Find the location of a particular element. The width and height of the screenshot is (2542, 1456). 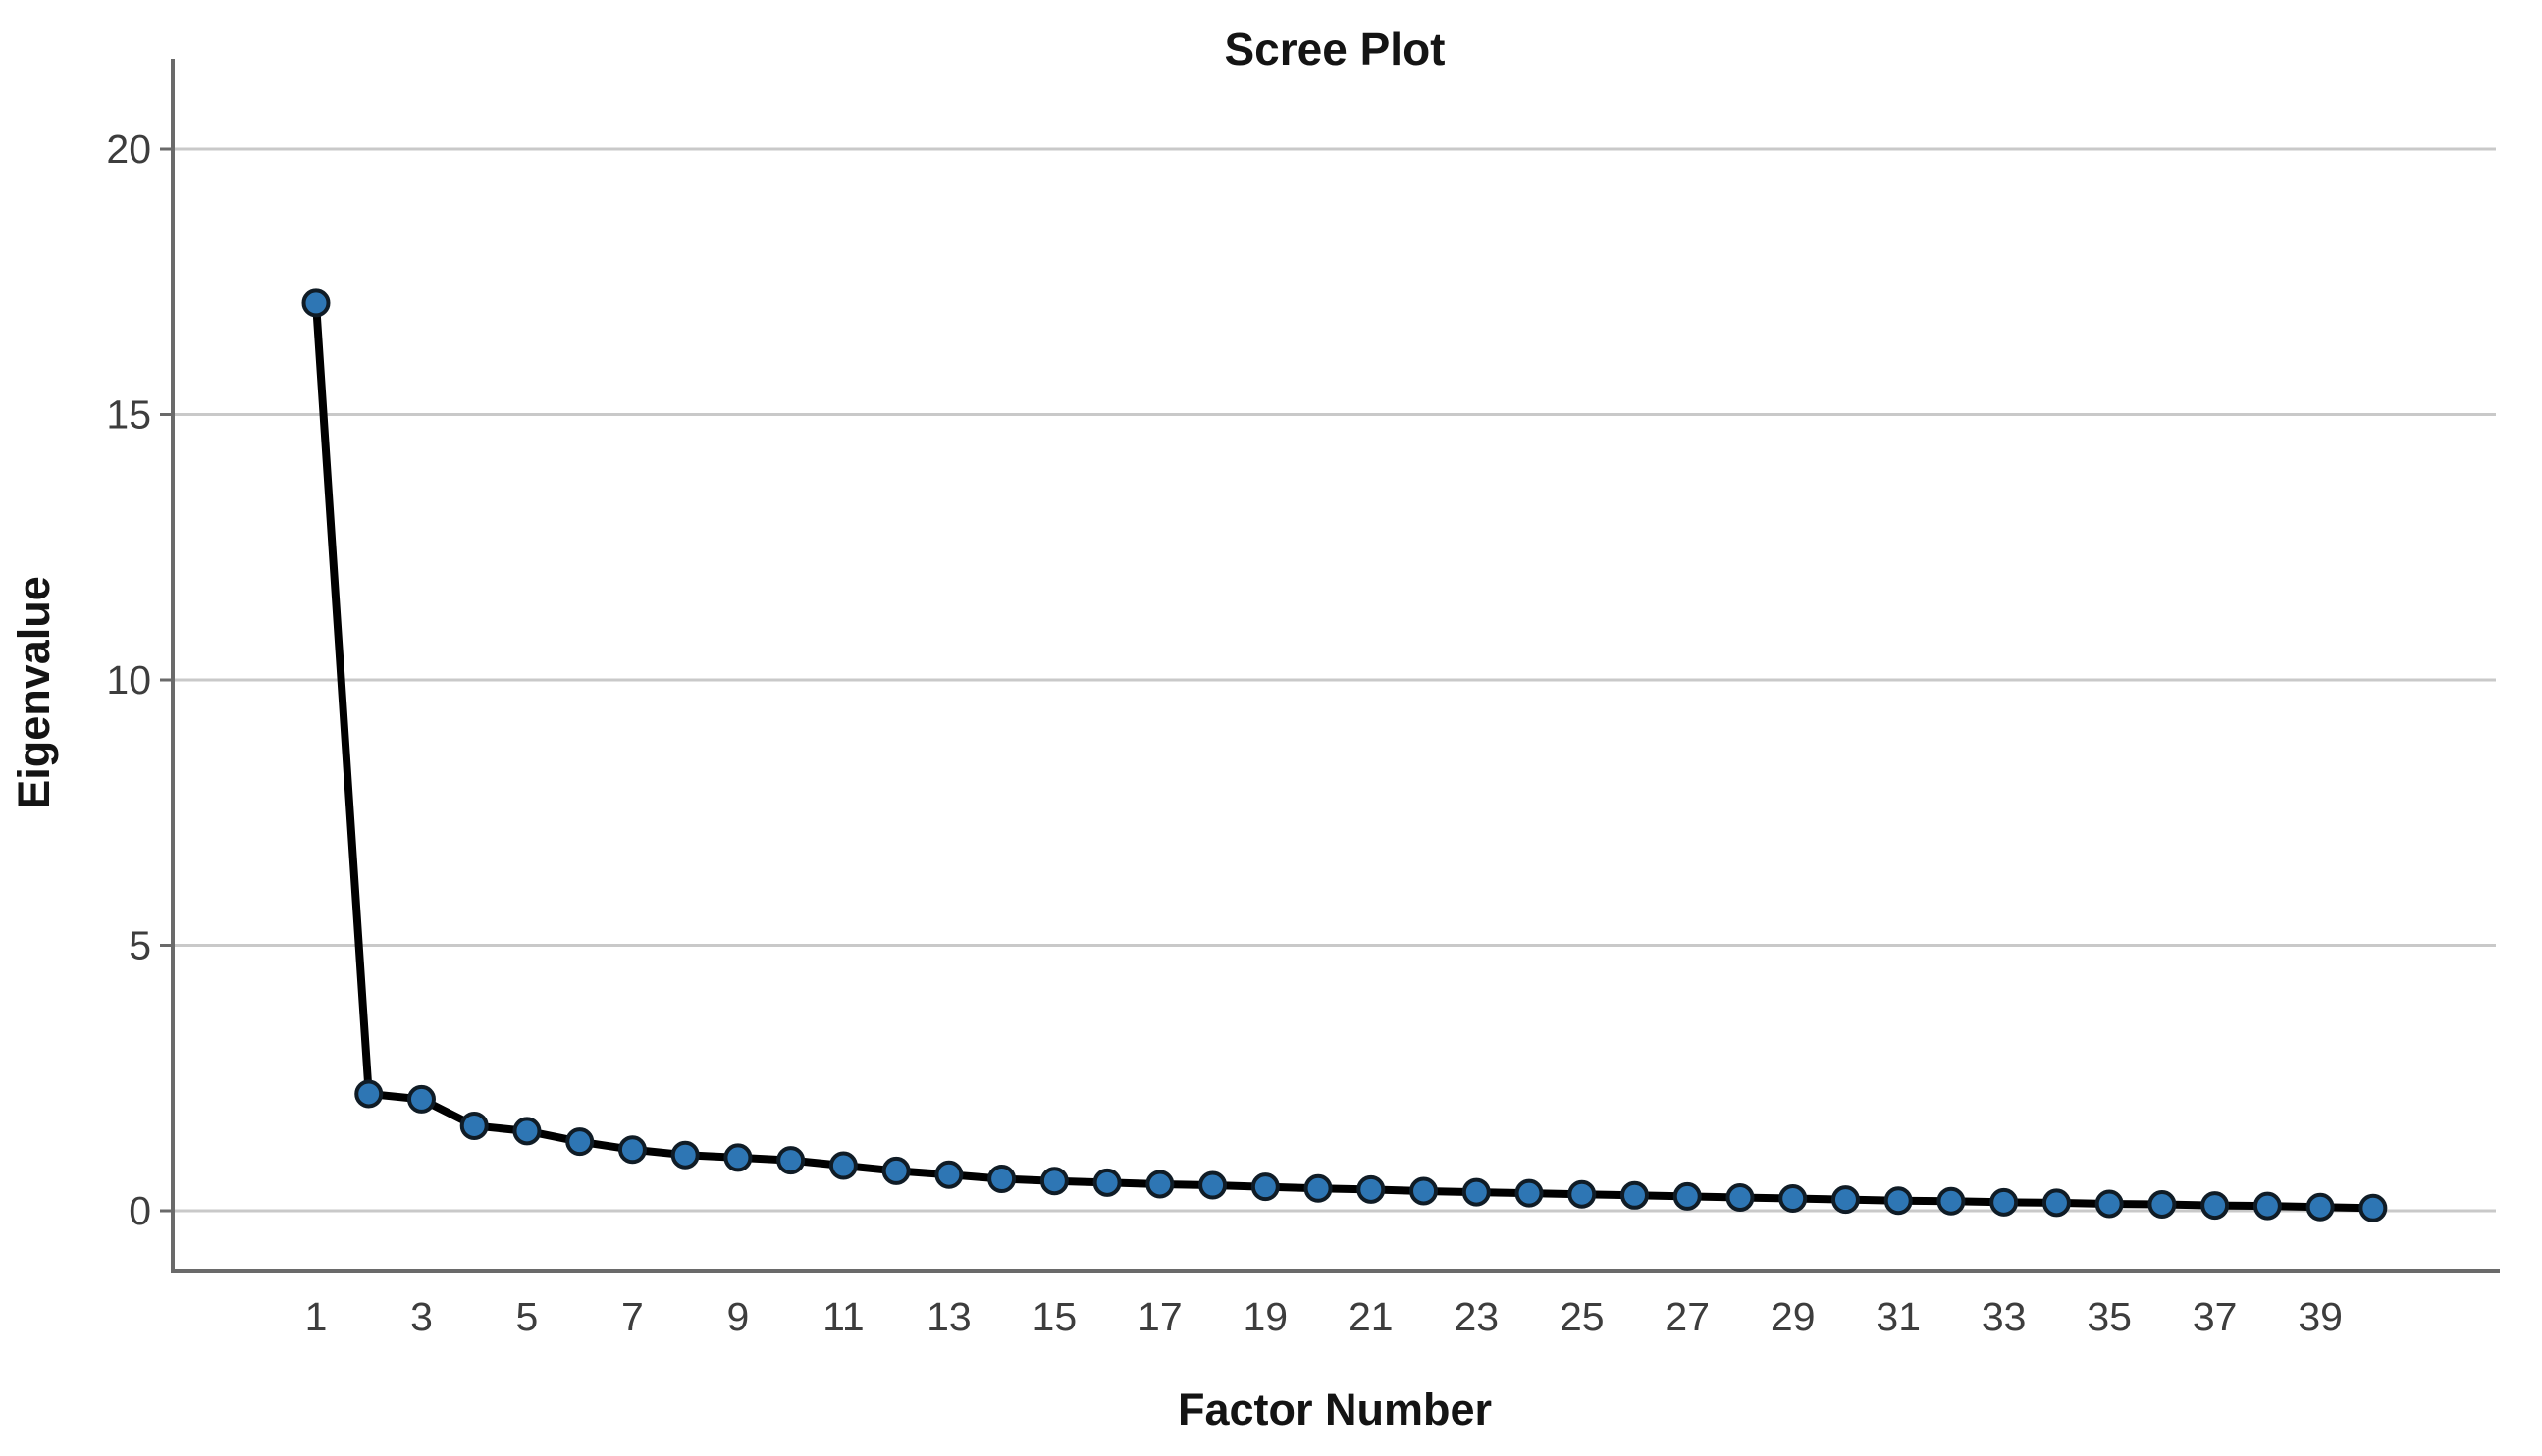

chart-title: Scree Plot is located at coordinates (1335, 49).